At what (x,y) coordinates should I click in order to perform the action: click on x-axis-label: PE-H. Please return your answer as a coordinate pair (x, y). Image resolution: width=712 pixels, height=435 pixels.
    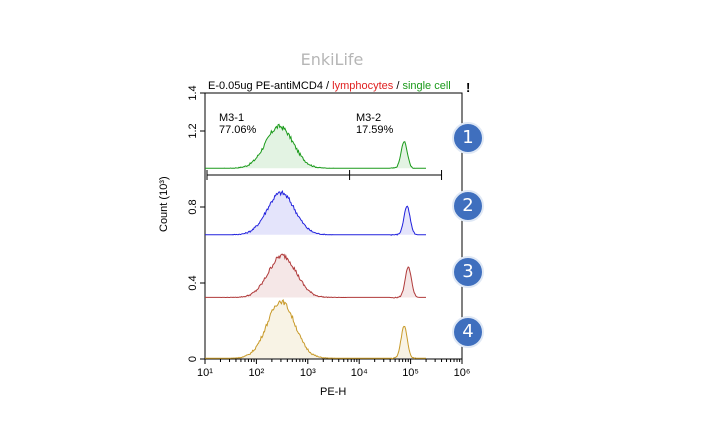
    Looking at the image, I should click on (333, 392).